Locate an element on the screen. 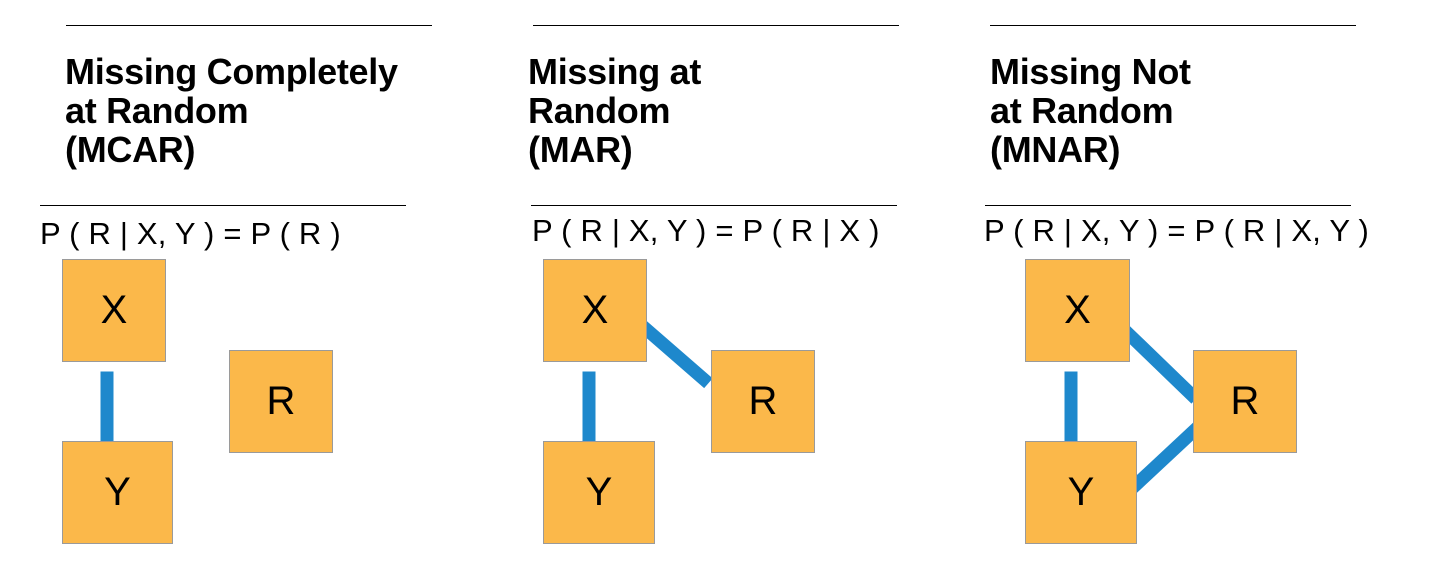  probability-formula: P ( R | X, Y ) = P ( R | X ) is located at coordinates (706, 230).